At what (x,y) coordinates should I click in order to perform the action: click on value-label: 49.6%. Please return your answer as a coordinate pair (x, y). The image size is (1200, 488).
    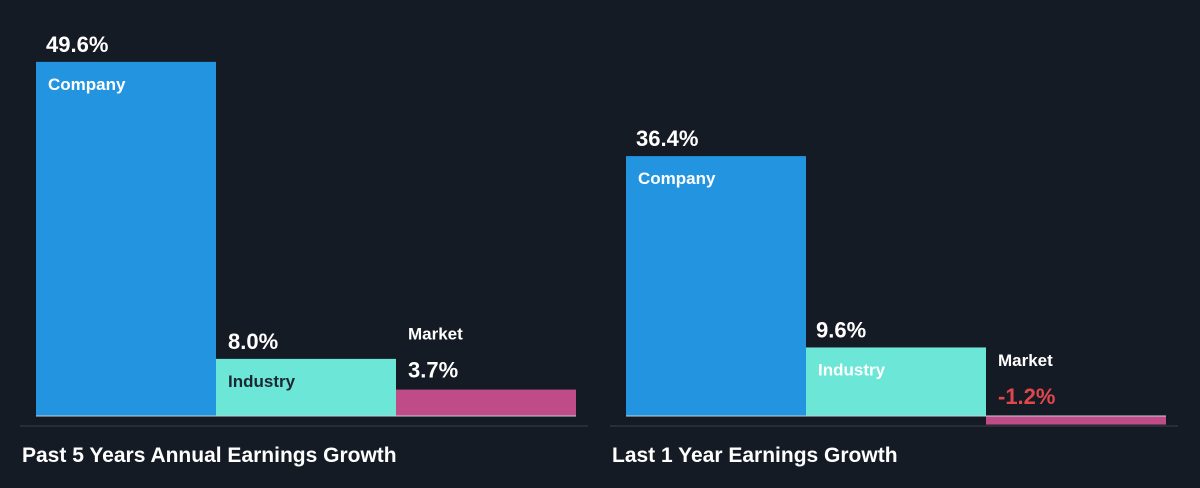
    Looking at the image, I should click on (77, 44).